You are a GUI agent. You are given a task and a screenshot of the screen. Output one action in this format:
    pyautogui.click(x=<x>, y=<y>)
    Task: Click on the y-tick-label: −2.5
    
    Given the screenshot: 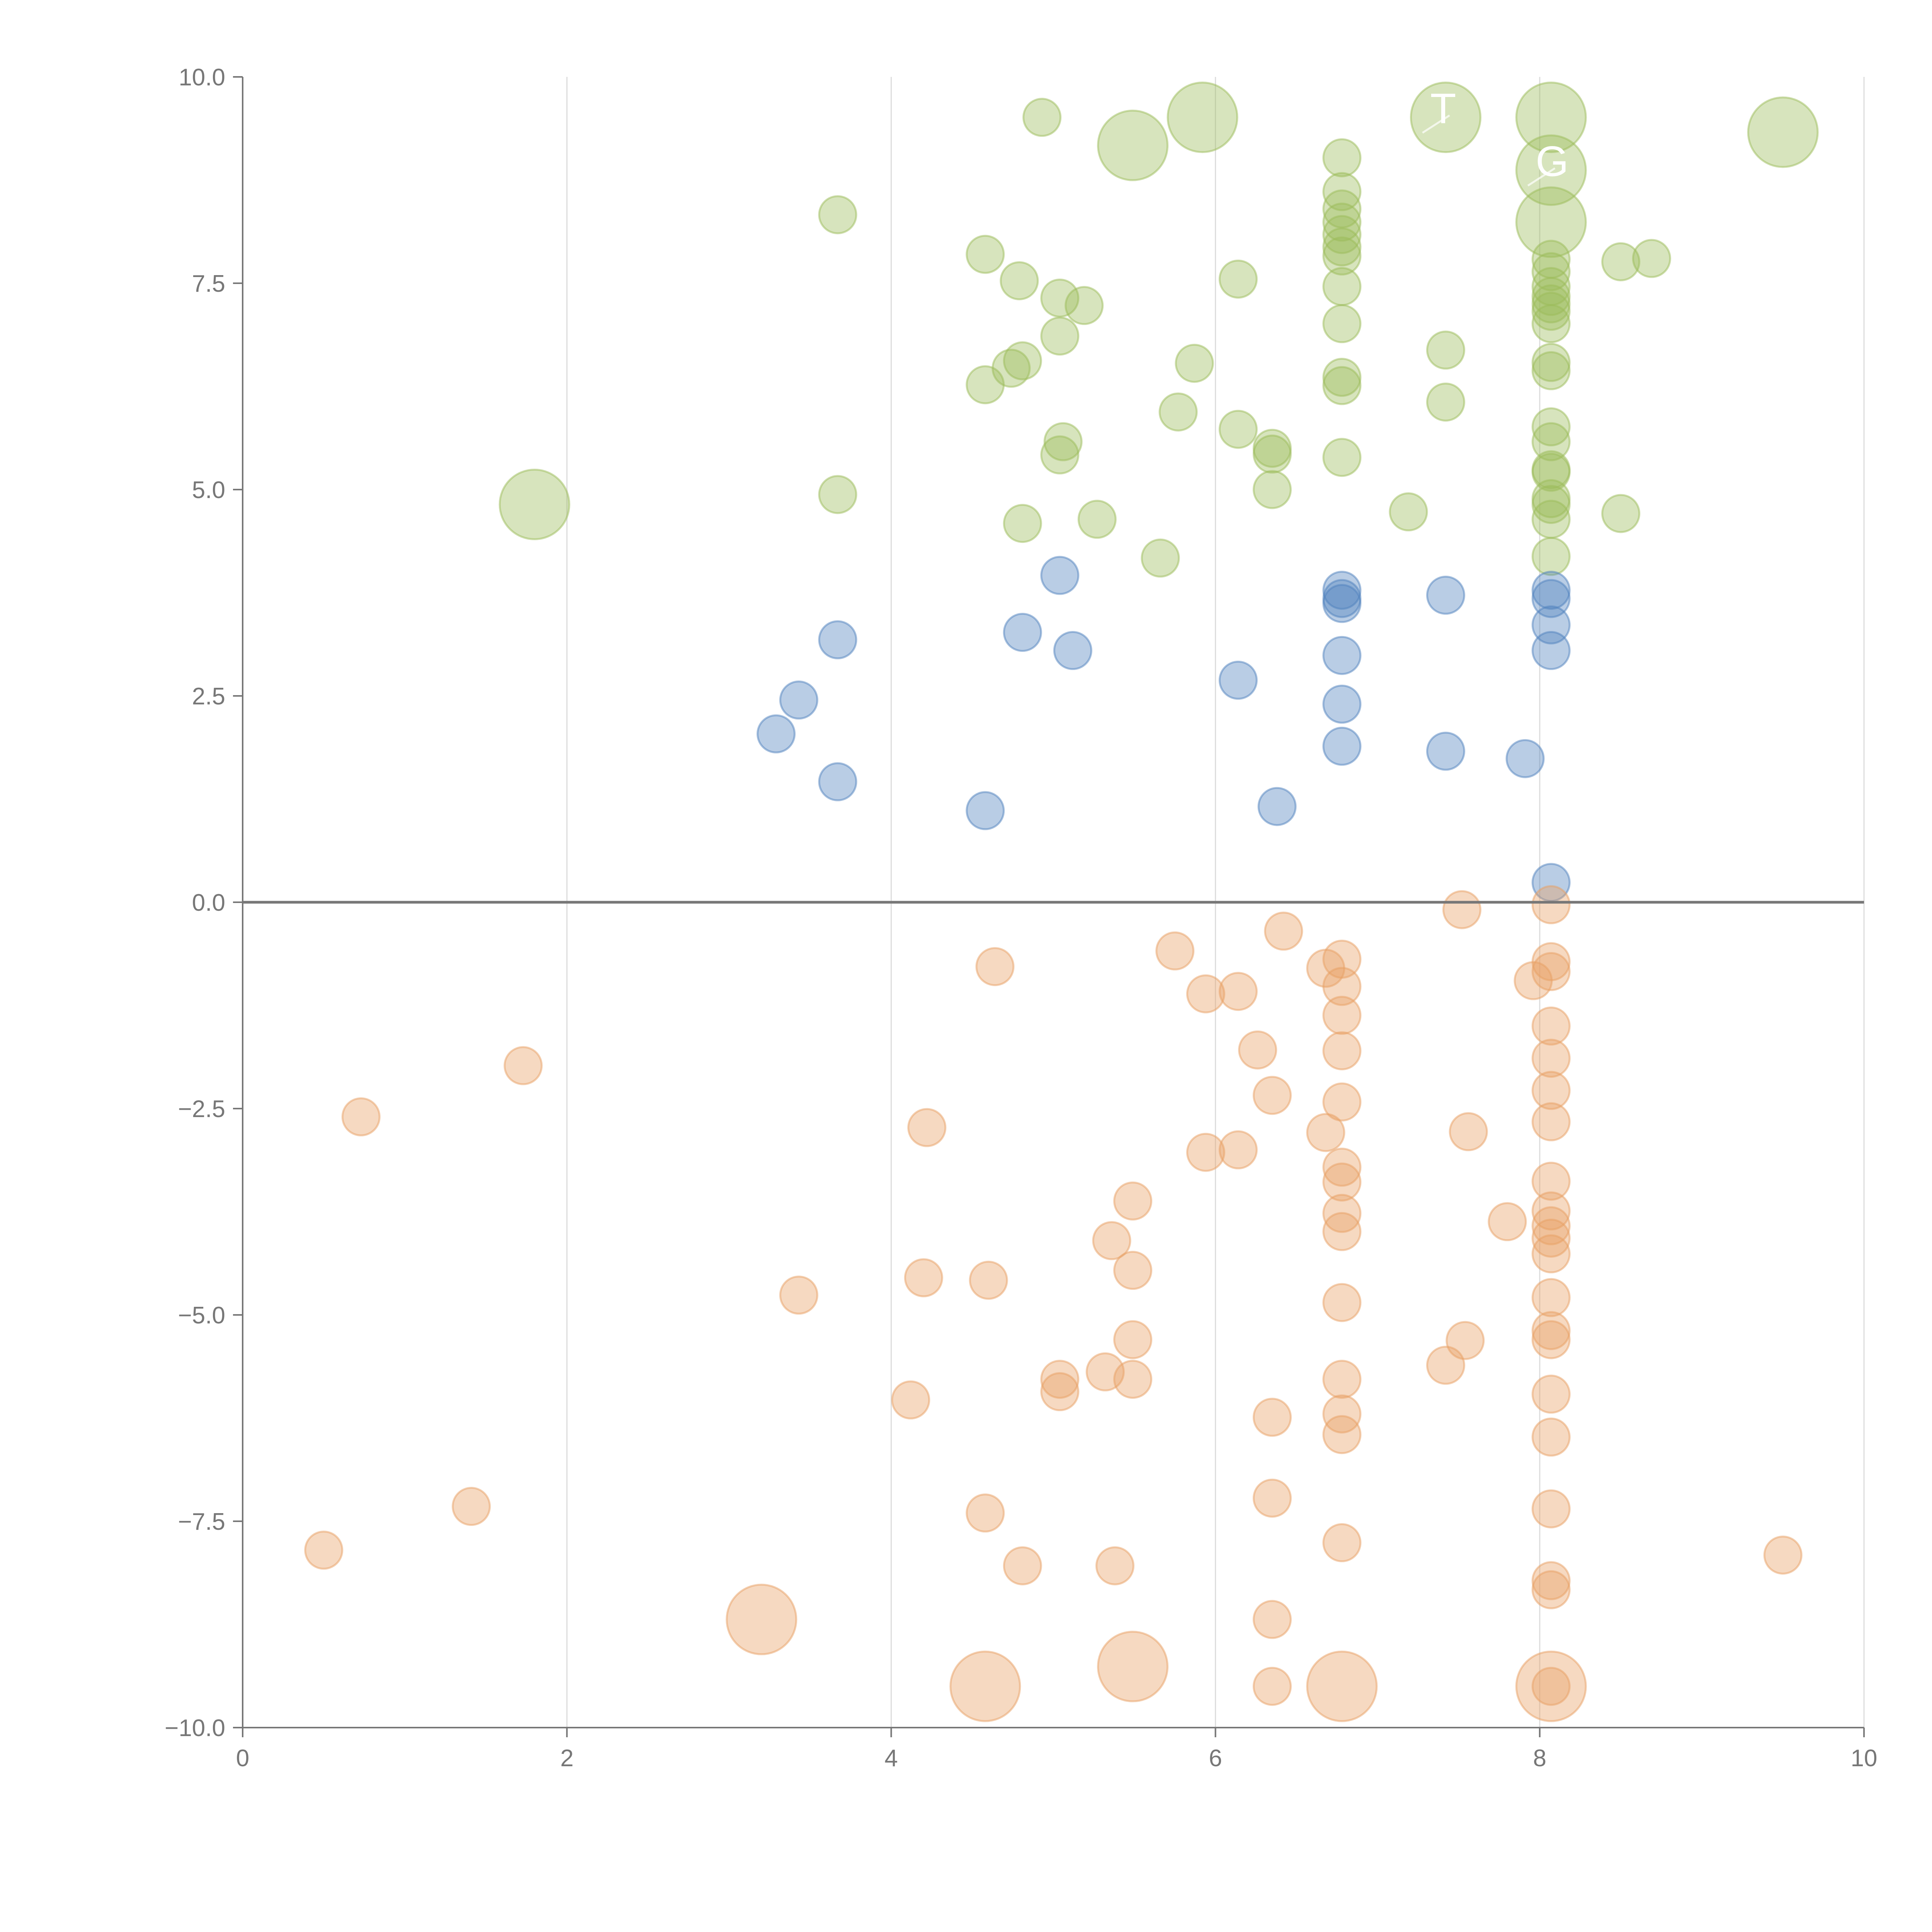 What is the action you would take?
    pyautogui.click(x=202, y=1109)
    